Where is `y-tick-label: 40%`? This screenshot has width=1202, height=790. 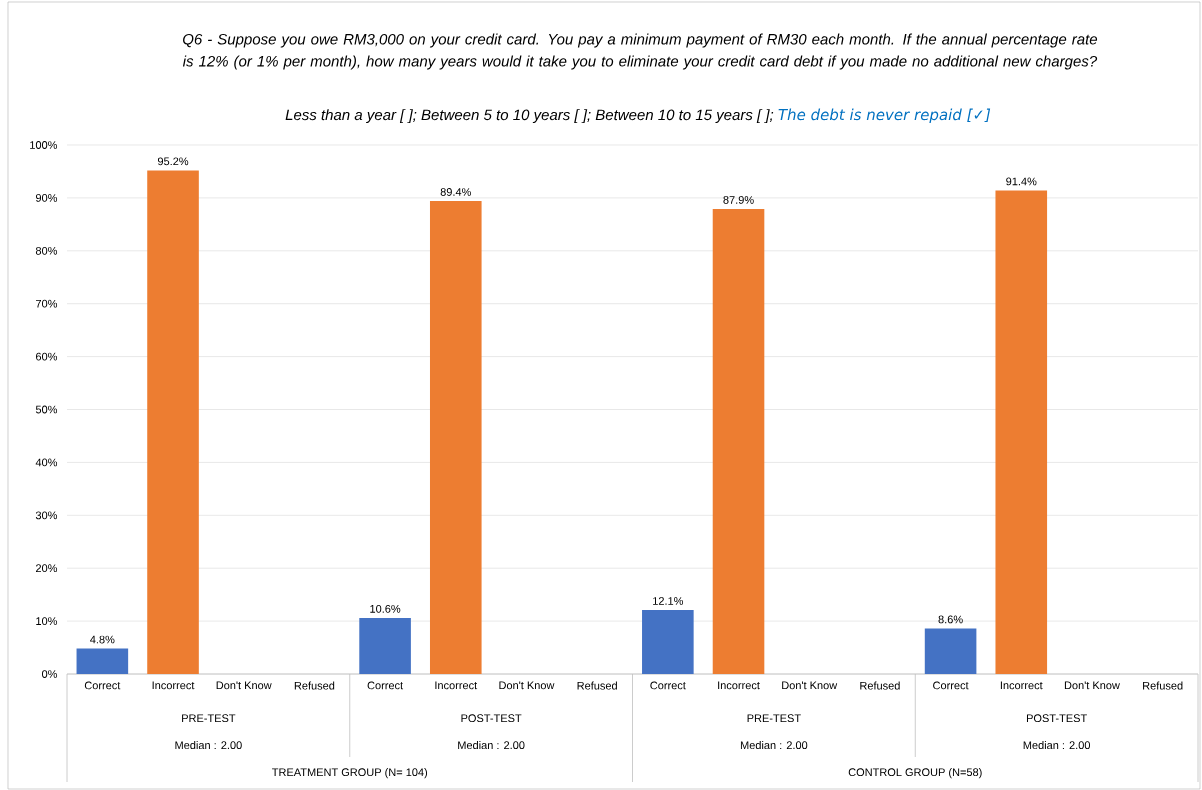
y-tick-label: 40% is located at coordinates (46, 462).